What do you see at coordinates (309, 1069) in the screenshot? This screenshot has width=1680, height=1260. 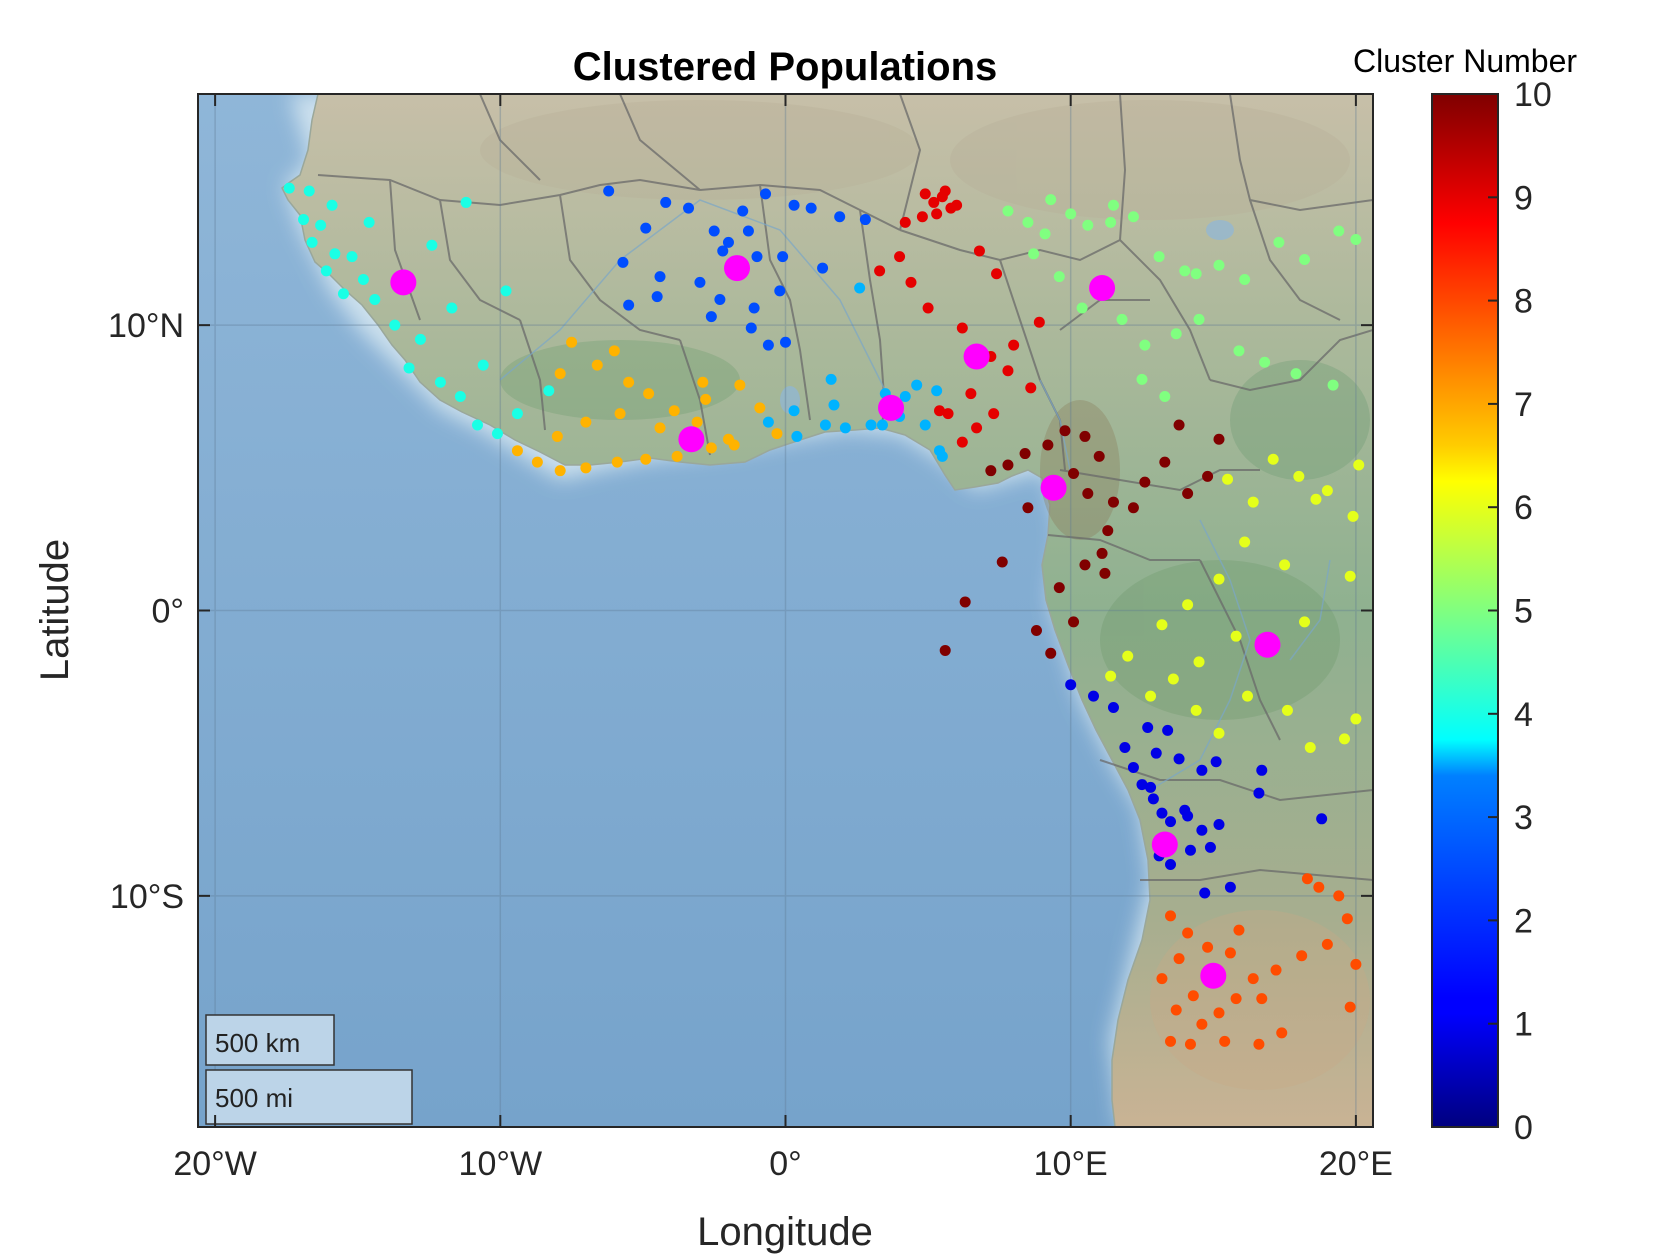 I see `scale-bar: 500 km 500 mi` at bounding box center [309, 1069].